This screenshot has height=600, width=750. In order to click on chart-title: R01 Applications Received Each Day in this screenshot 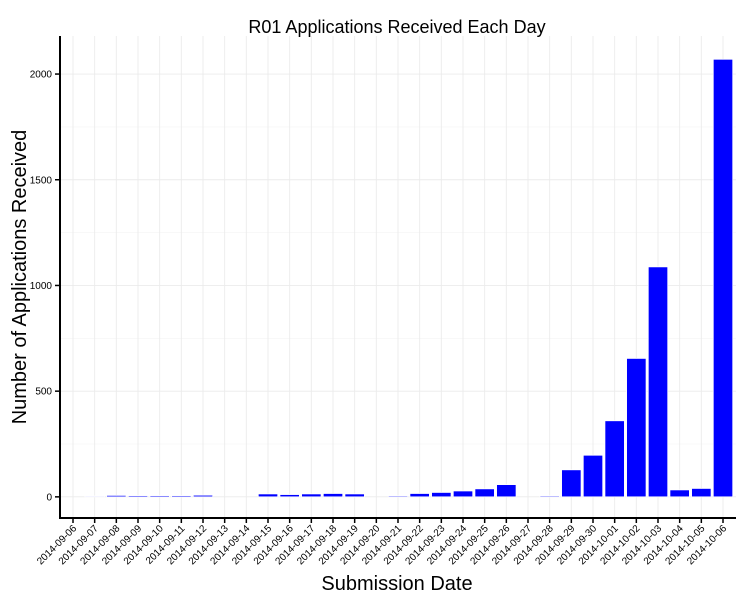, I will do `click(396, 27)`.